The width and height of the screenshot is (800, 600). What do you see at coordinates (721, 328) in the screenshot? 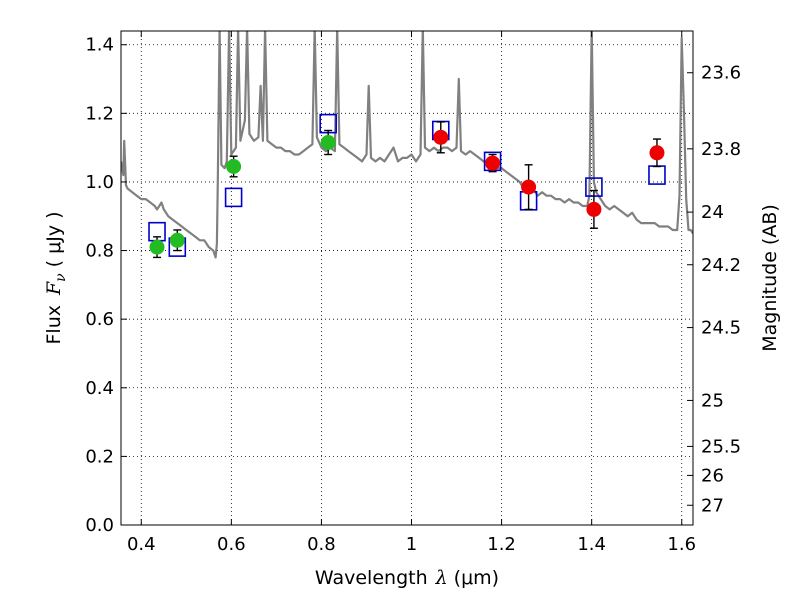
I see `mag-tick-label: 24.5` at bounding box center [721, 328].